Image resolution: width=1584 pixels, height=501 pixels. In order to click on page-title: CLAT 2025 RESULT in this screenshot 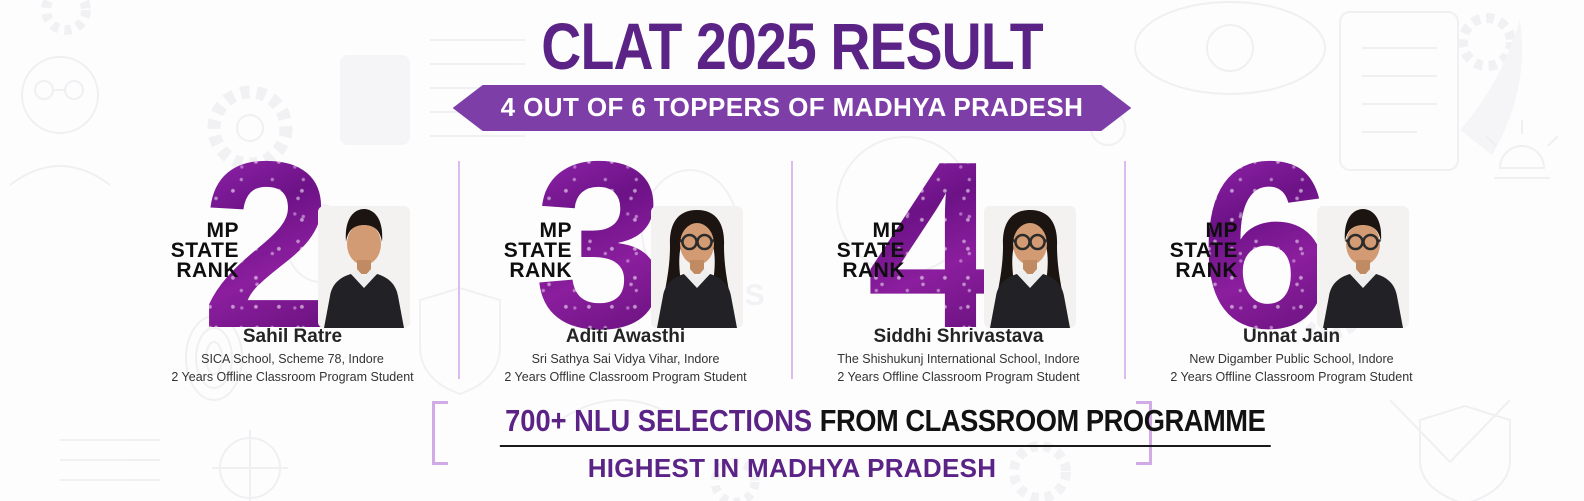, I will do `click(792, 47)`.